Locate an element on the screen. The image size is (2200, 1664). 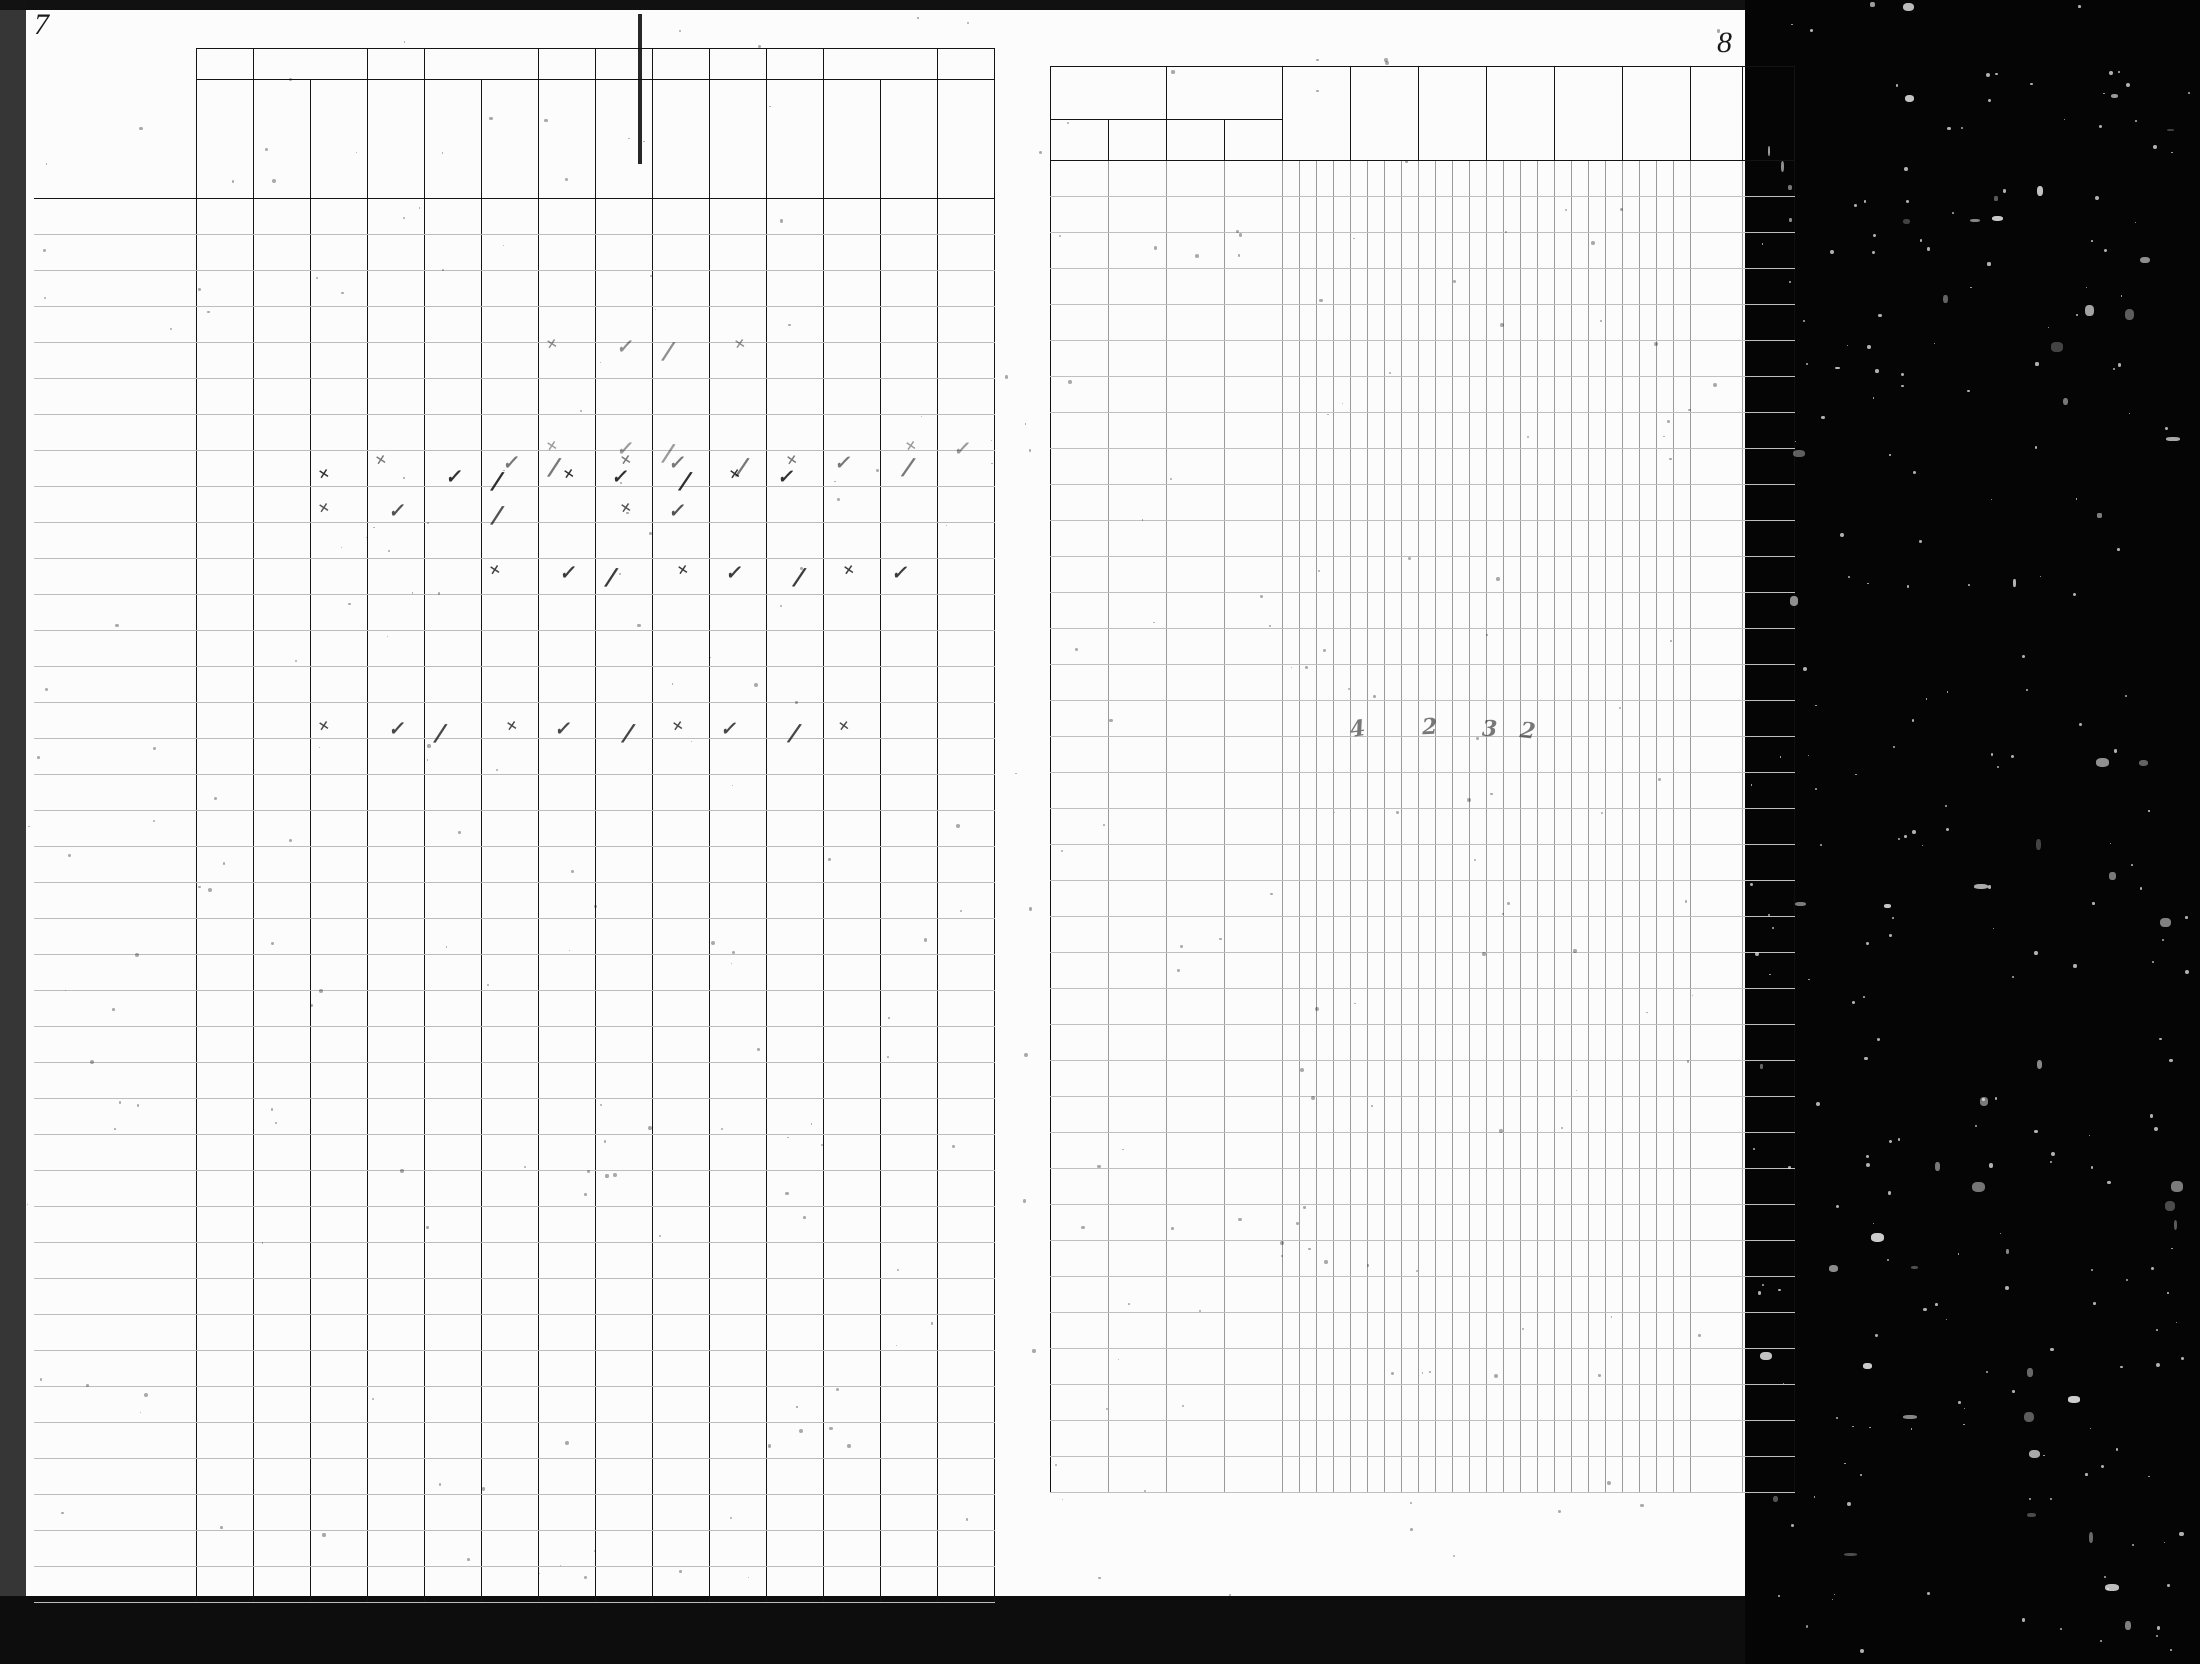
left-name-cell is located at coordinates (115, 1476).